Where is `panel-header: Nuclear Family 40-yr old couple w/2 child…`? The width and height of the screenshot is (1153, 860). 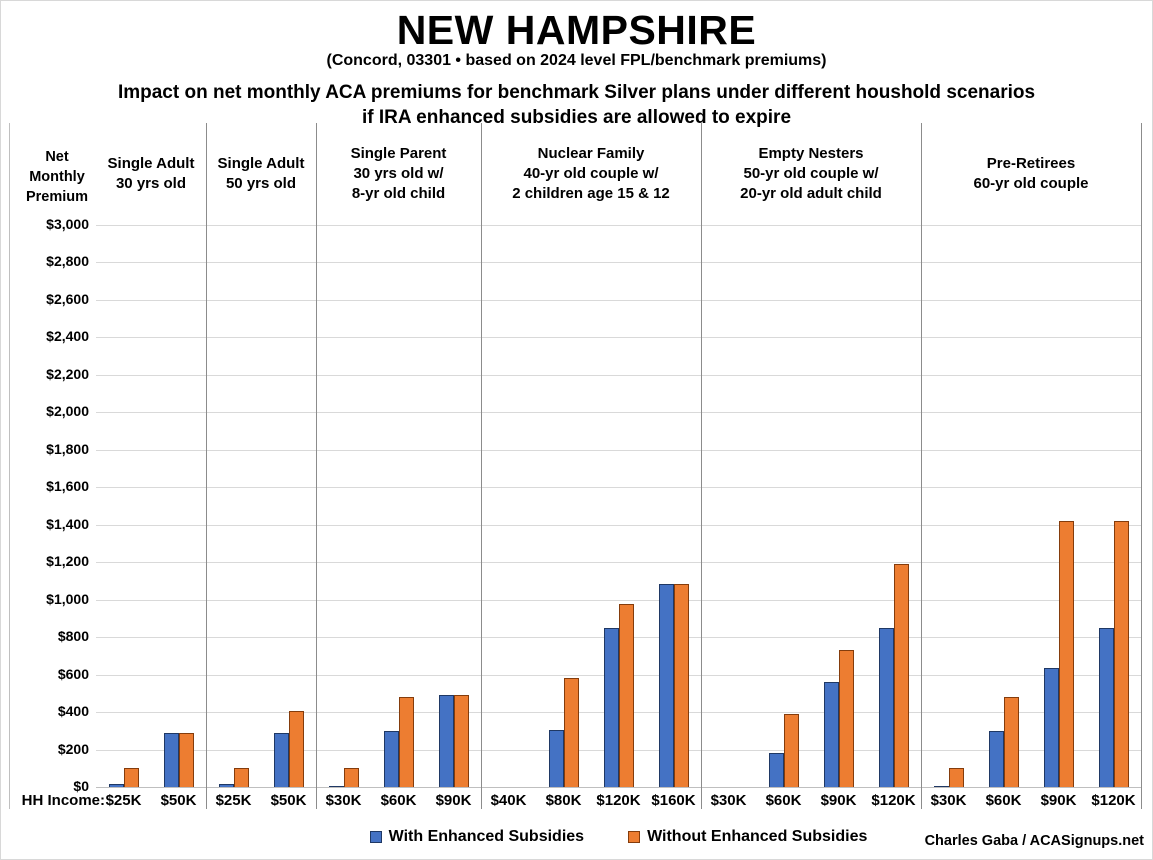 panel-header: Nuclear Family 40-yr old couple w/2 child… is located at coordinates (591, 174).